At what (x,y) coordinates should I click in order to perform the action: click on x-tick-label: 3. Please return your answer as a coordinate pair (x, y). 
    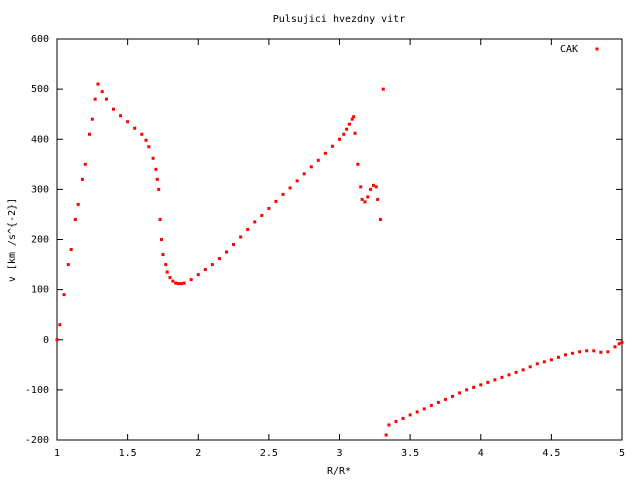
    Looking at the image, I should click on (339, 453).